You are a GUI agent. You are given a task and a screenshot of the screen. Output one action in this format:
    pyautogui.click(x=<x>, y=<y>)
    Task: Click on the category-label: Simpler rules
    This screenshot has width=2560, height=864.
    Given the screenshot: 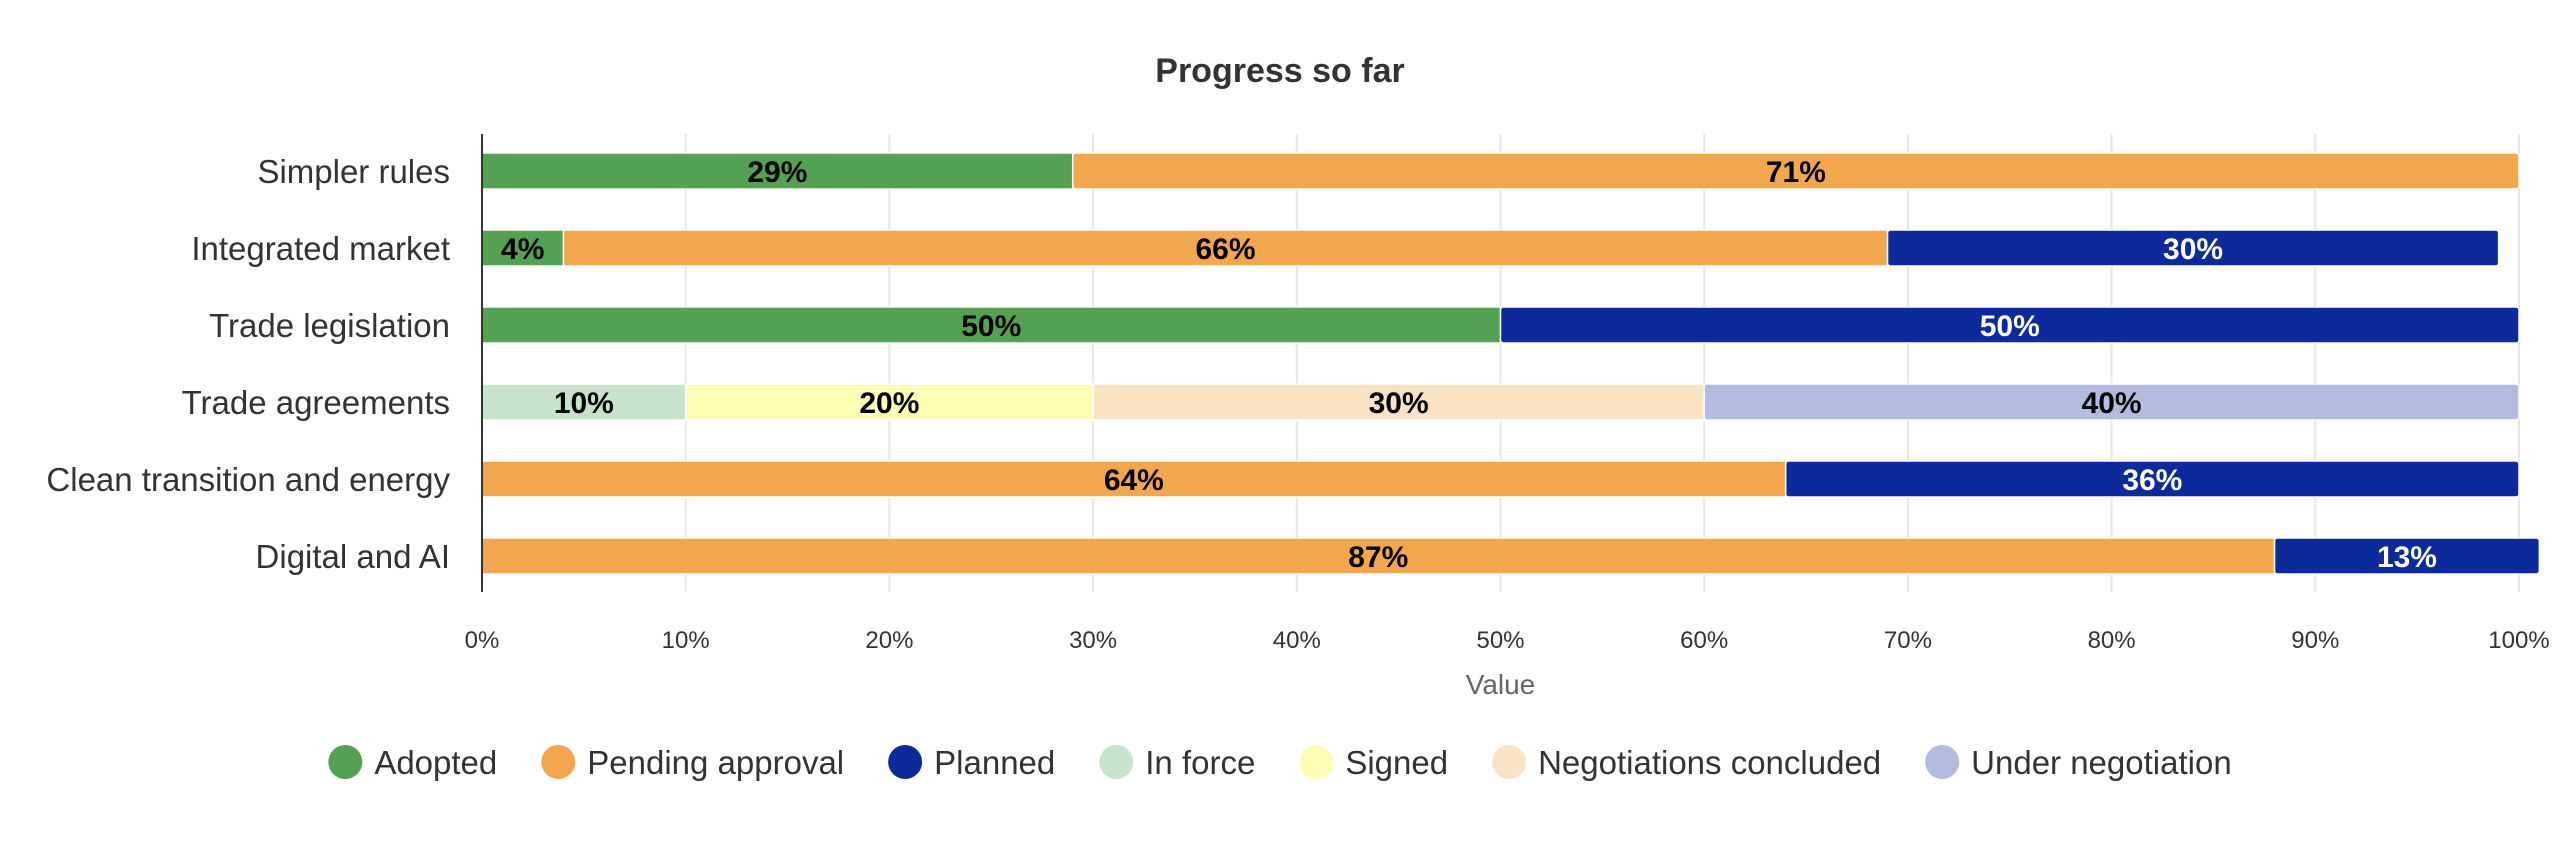 What is the action you would take?
    pyautogui.click(x=353, y=171)
    